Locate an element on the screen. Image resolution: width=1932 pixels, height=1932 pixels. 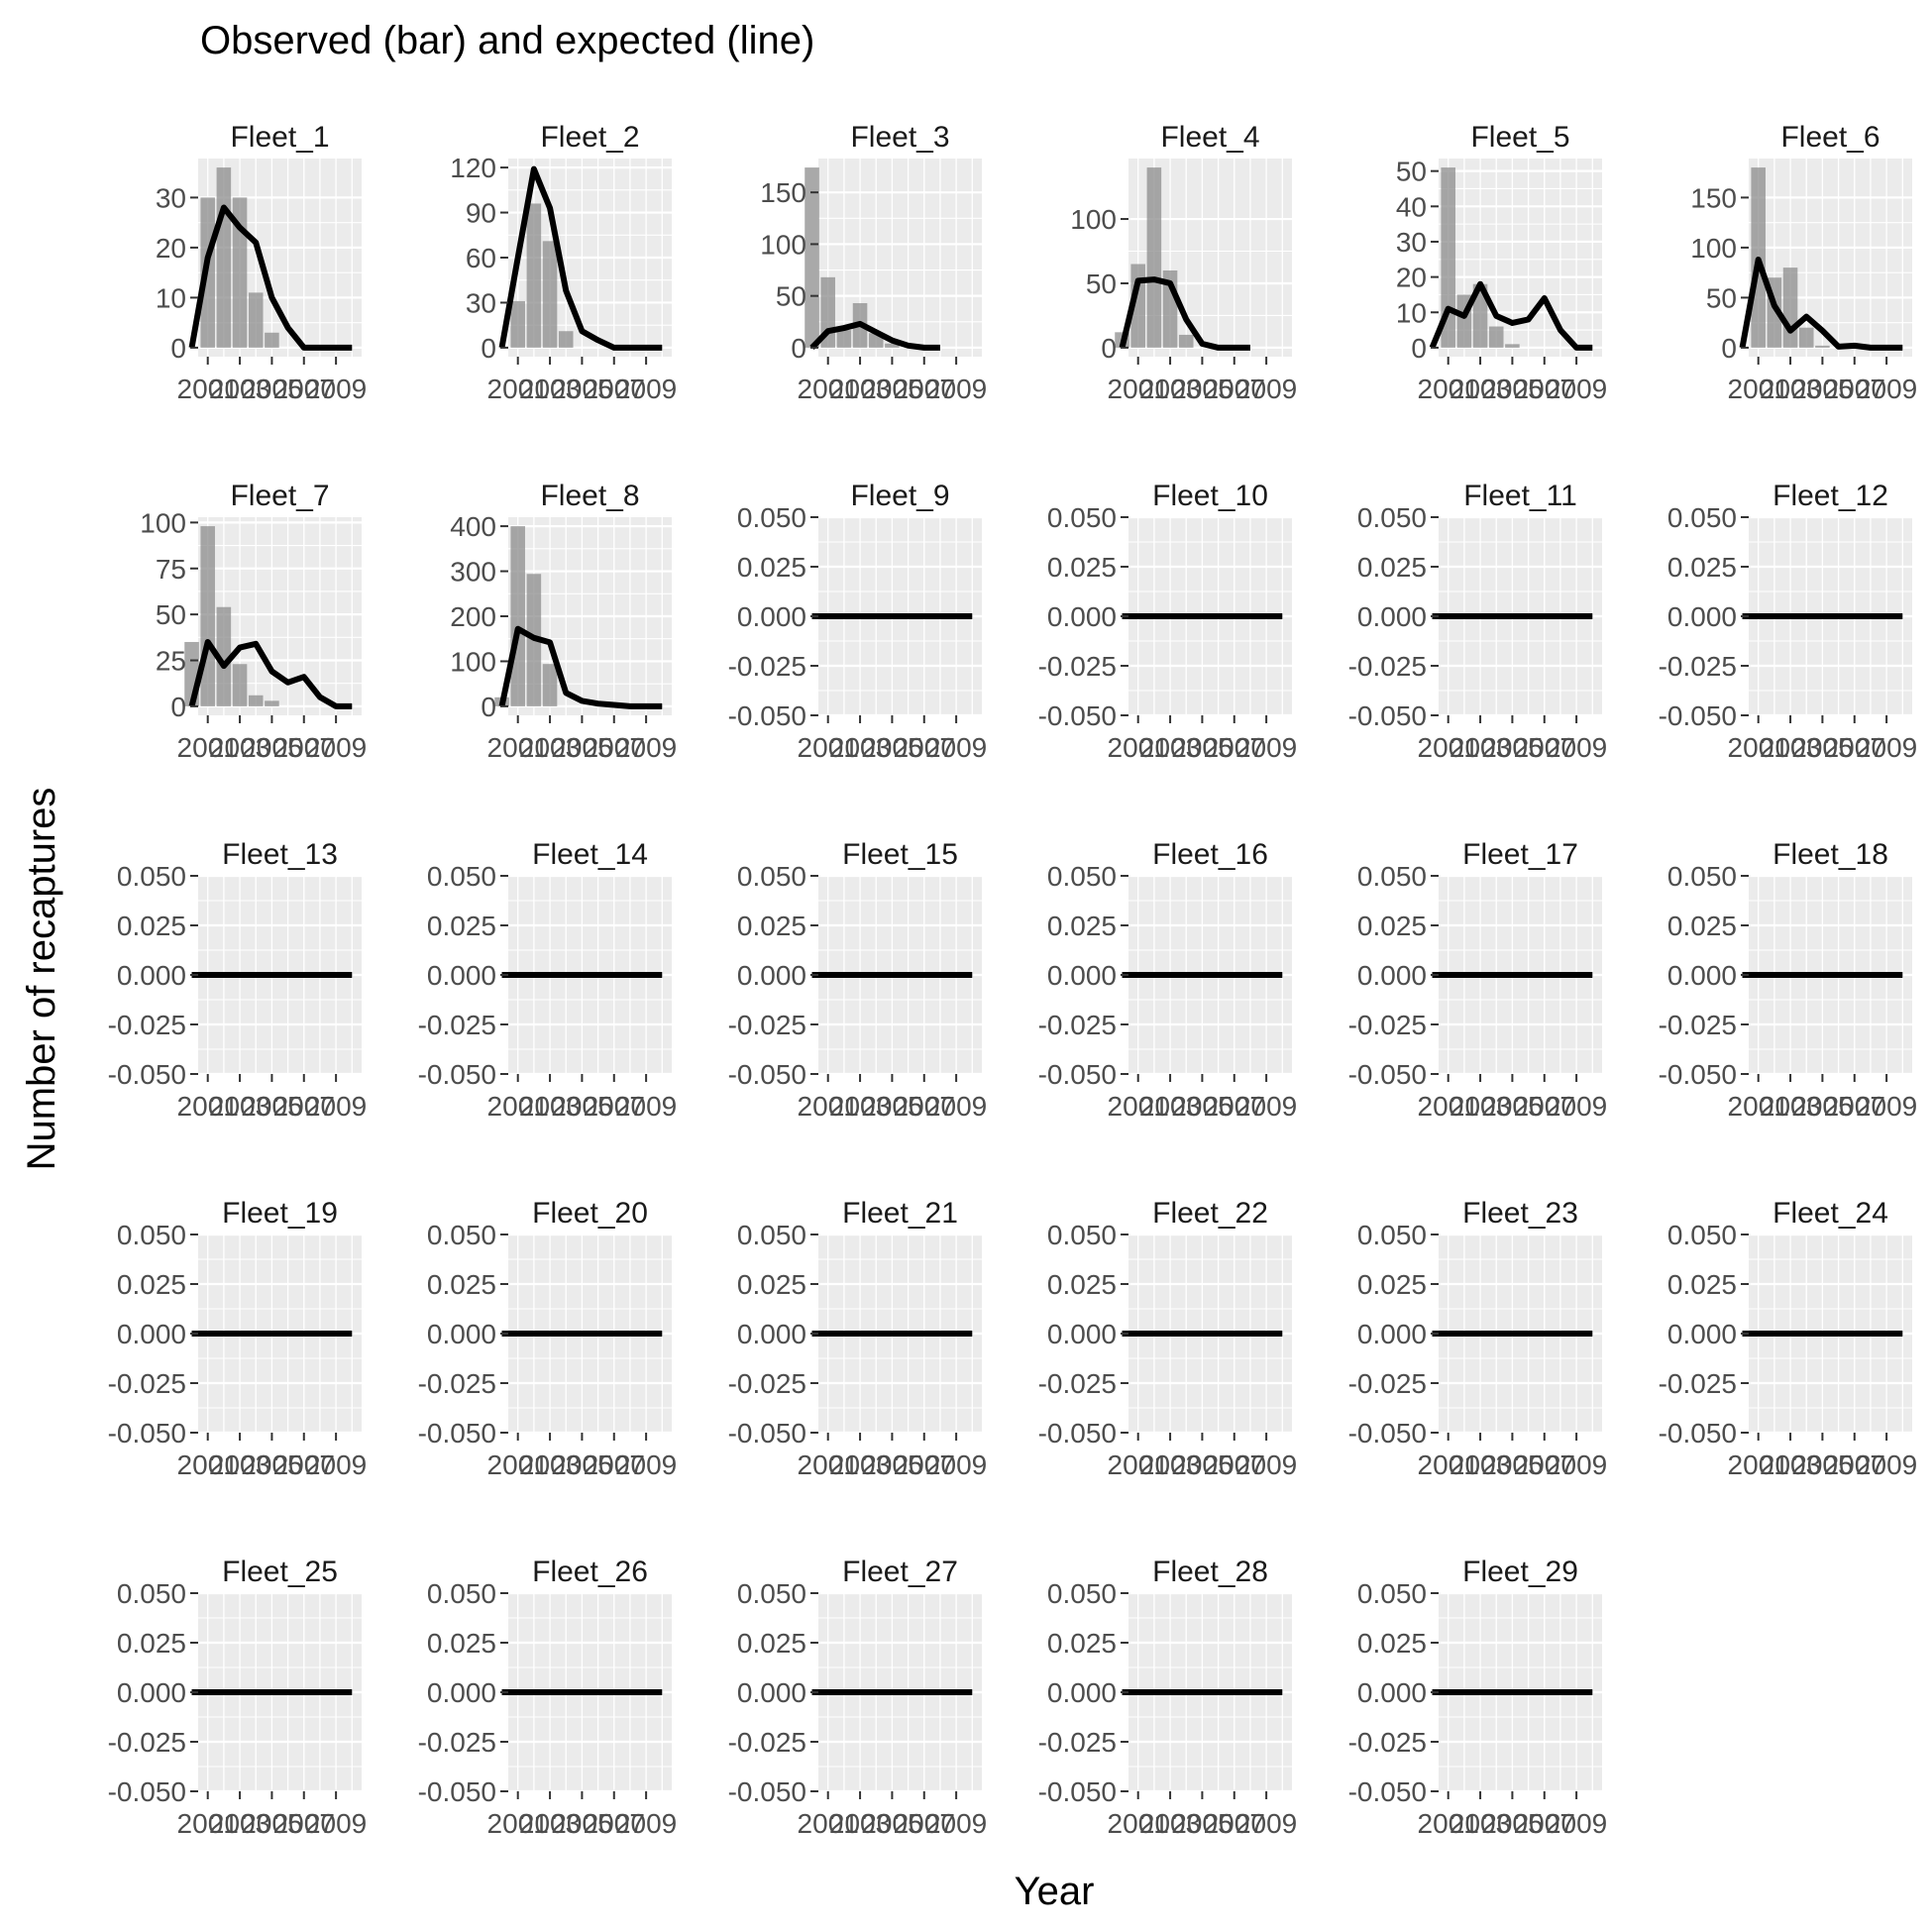
y-tick-label: 120 is located at coordinates (473, 168).